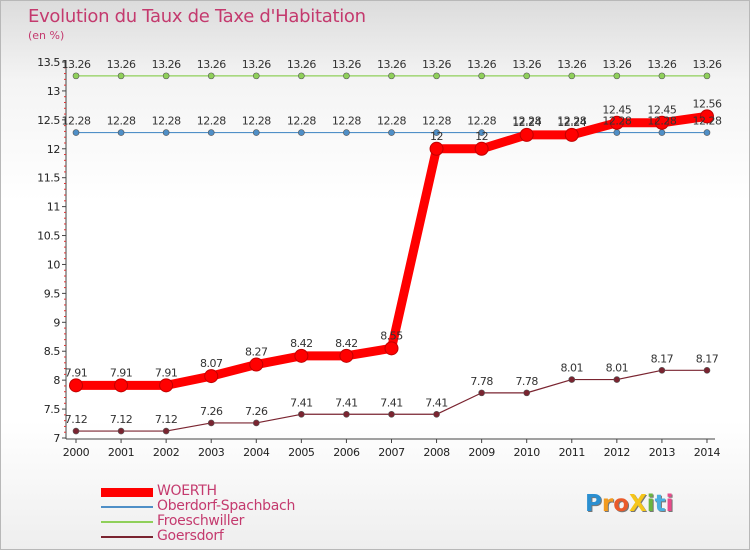 This screenshot has height=551, width=750. What do you see at coordinates (52, 409) in the screenshot?
I see `y-tick-label: 7.5` at bounding box center [52, 409].